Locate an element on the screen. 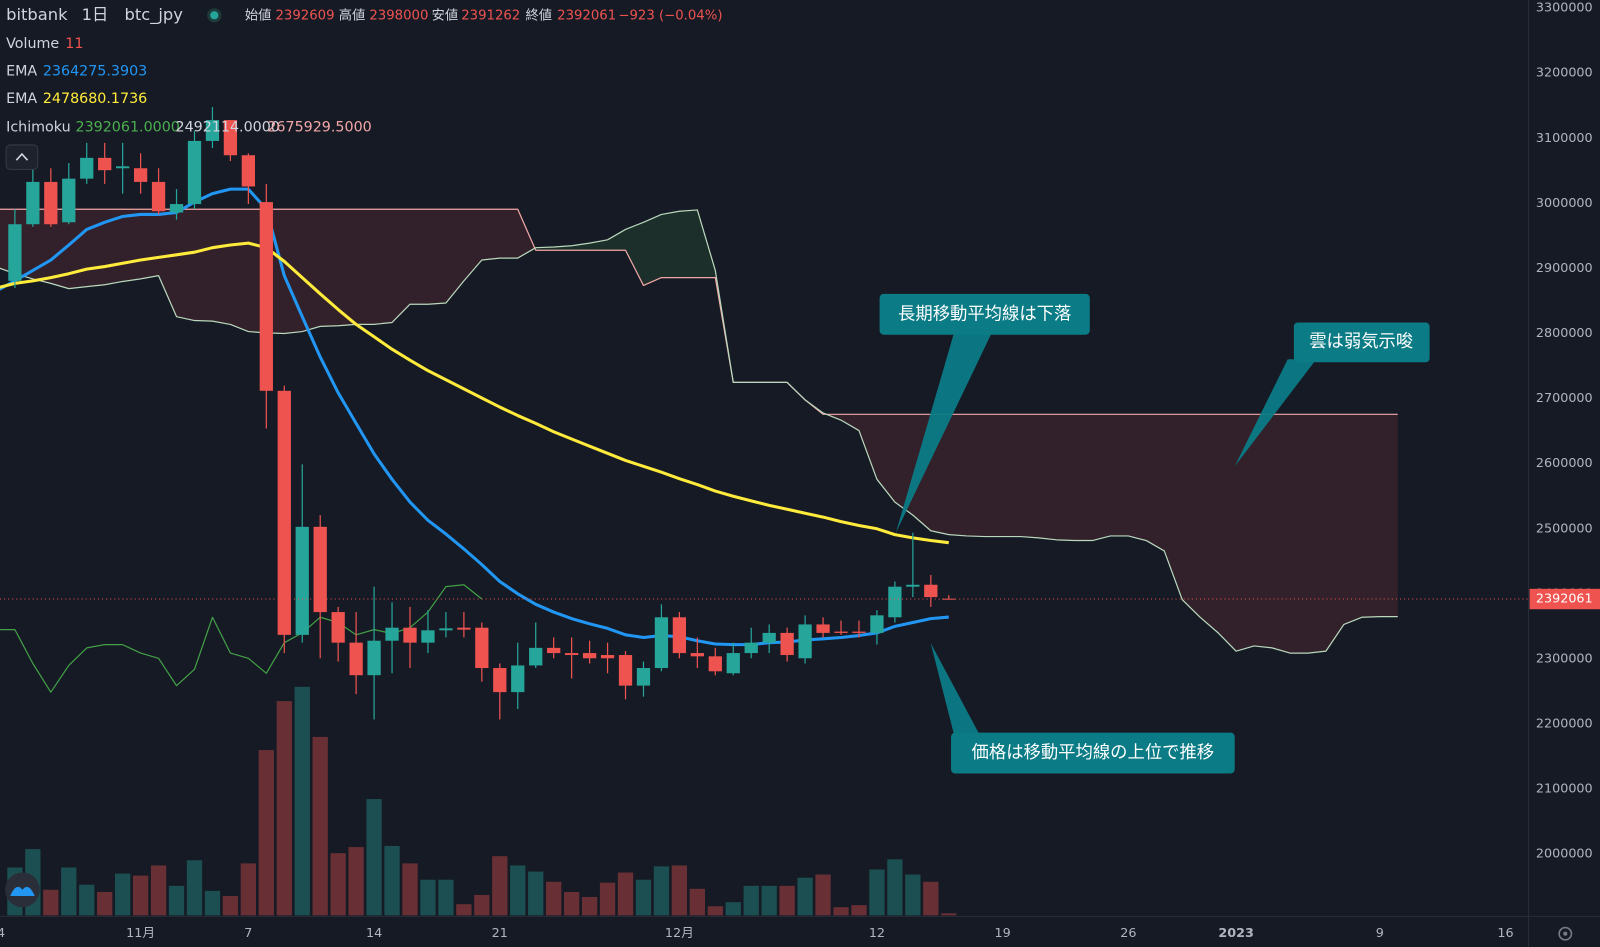 The image size is (1600, 947). x-tick-label: 7 is located at coordinates (248, 933).